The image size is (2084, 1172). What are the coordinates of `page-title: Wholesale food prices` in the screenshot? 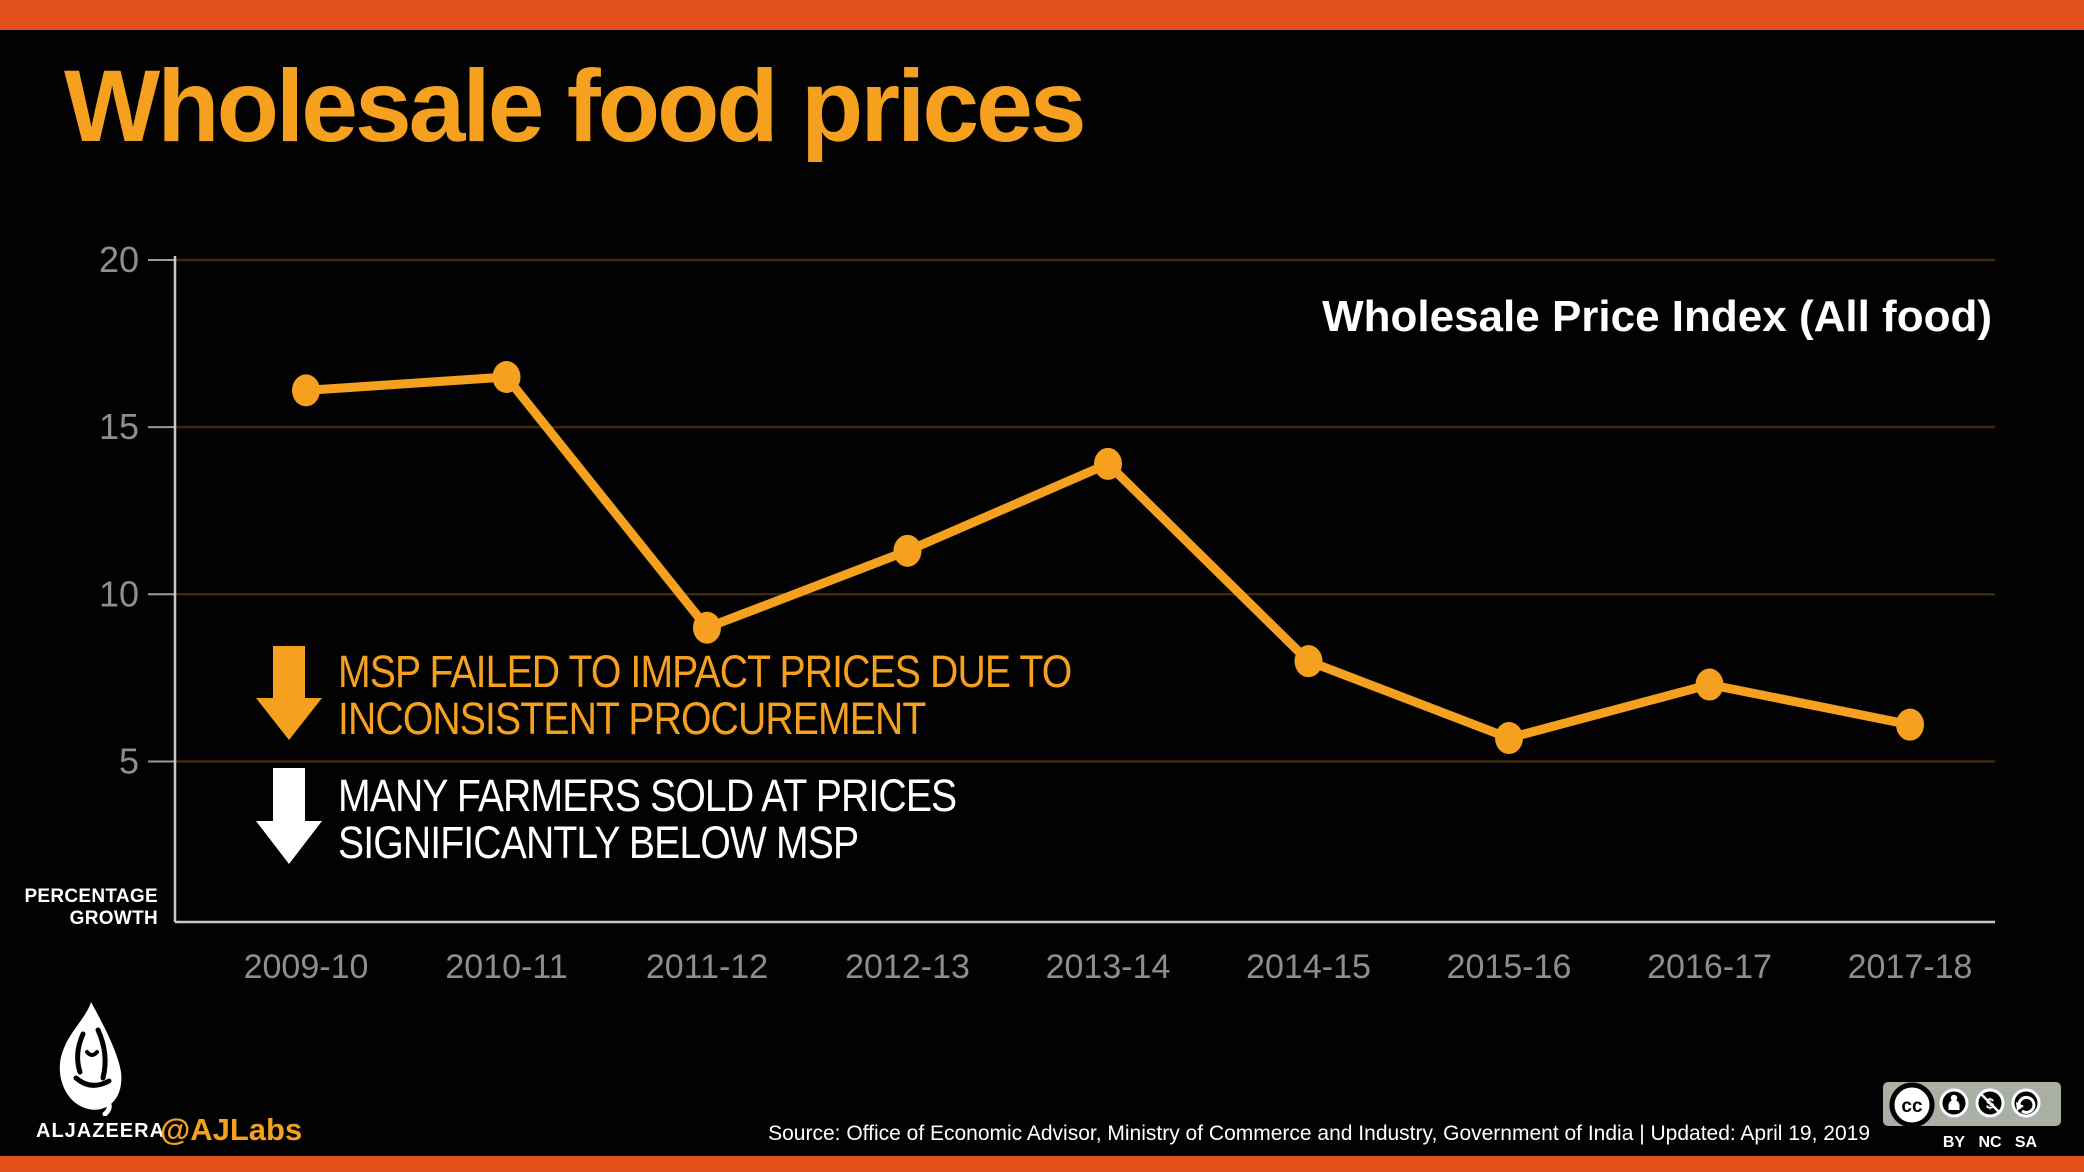 It's located at (575, 106).